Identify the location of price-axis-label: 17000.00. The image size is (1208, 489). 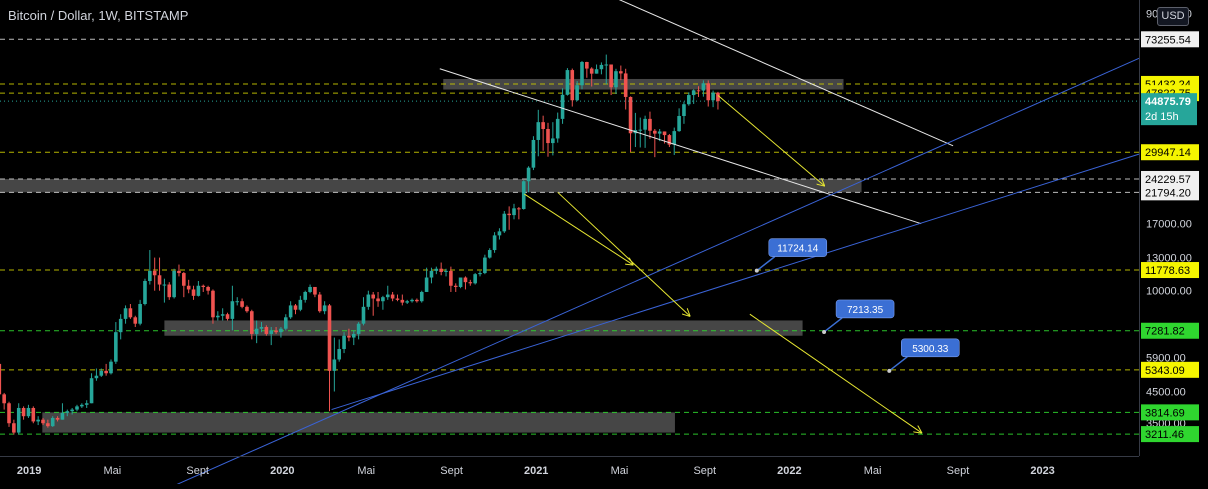
(1169, 225).